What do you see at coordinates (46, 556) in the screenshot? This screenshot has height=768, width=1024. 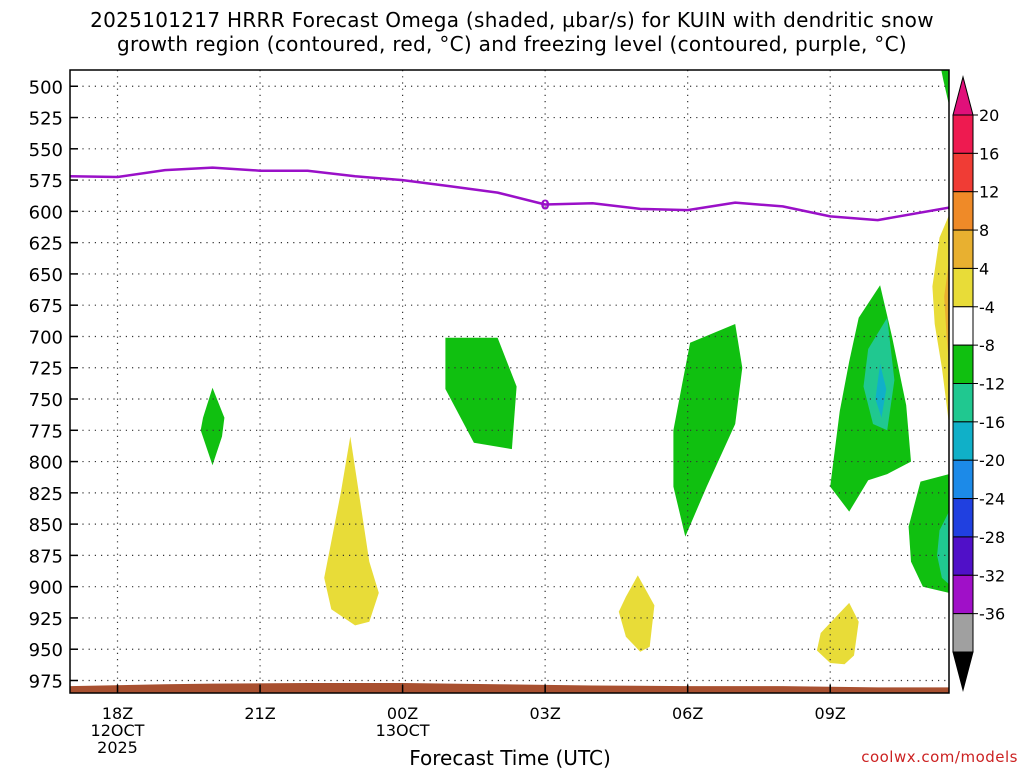 I see `y-tick-label-875: 875` at bounding box center [46, 556].